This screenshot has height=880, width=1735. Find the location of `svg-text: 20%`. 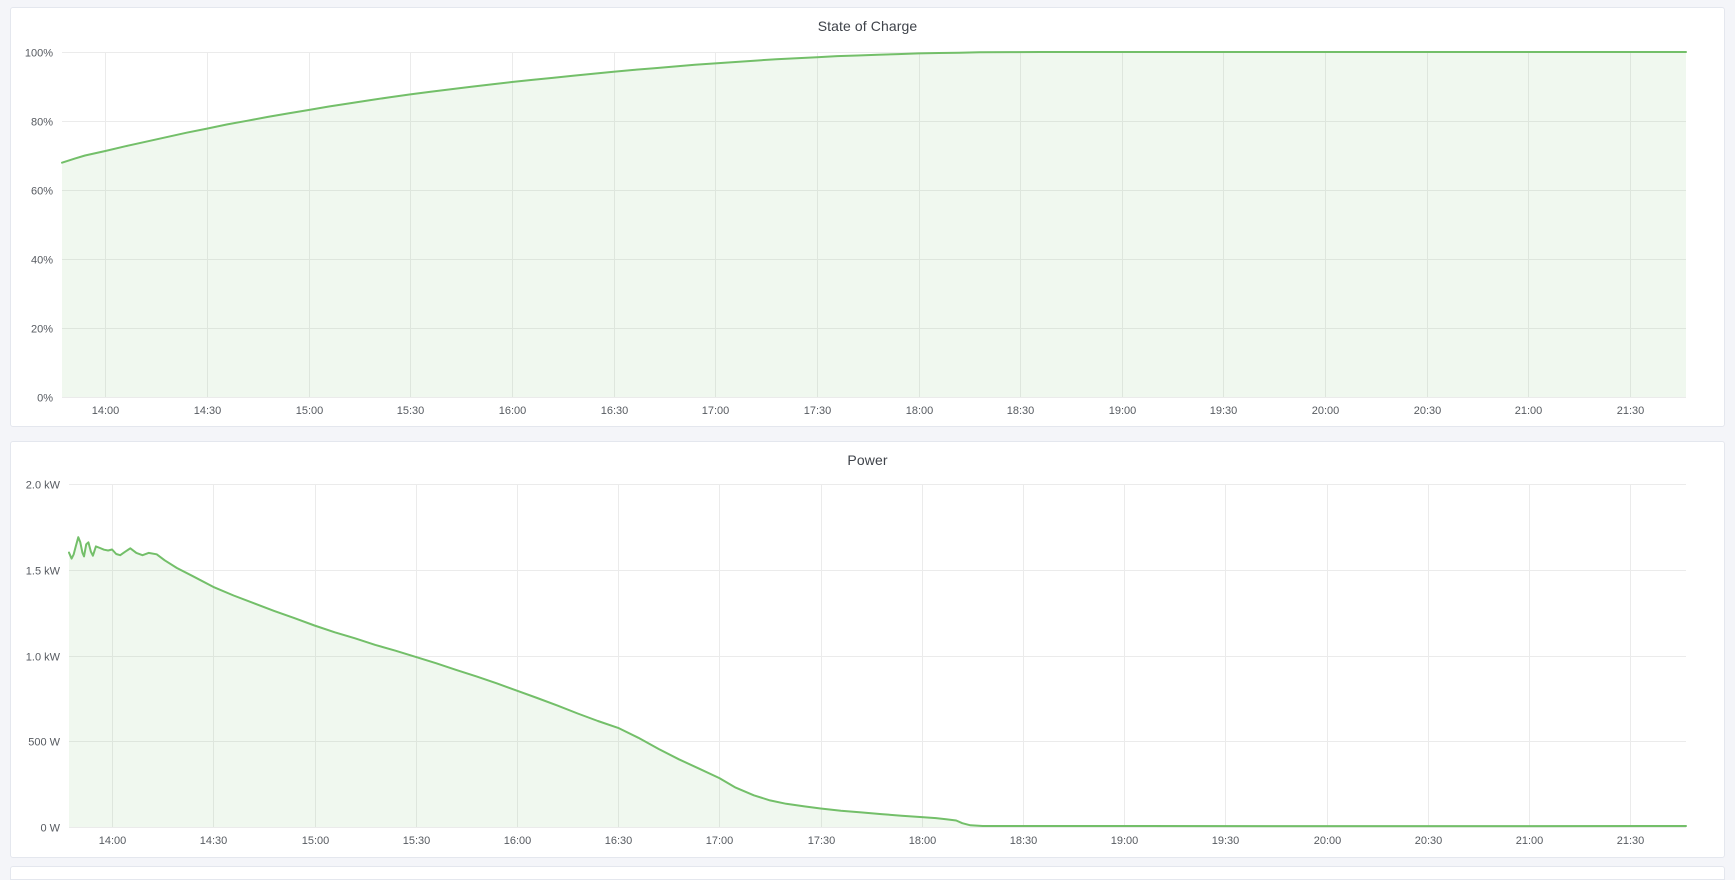

svg-text: 20% is located at coordinates (42, 330).